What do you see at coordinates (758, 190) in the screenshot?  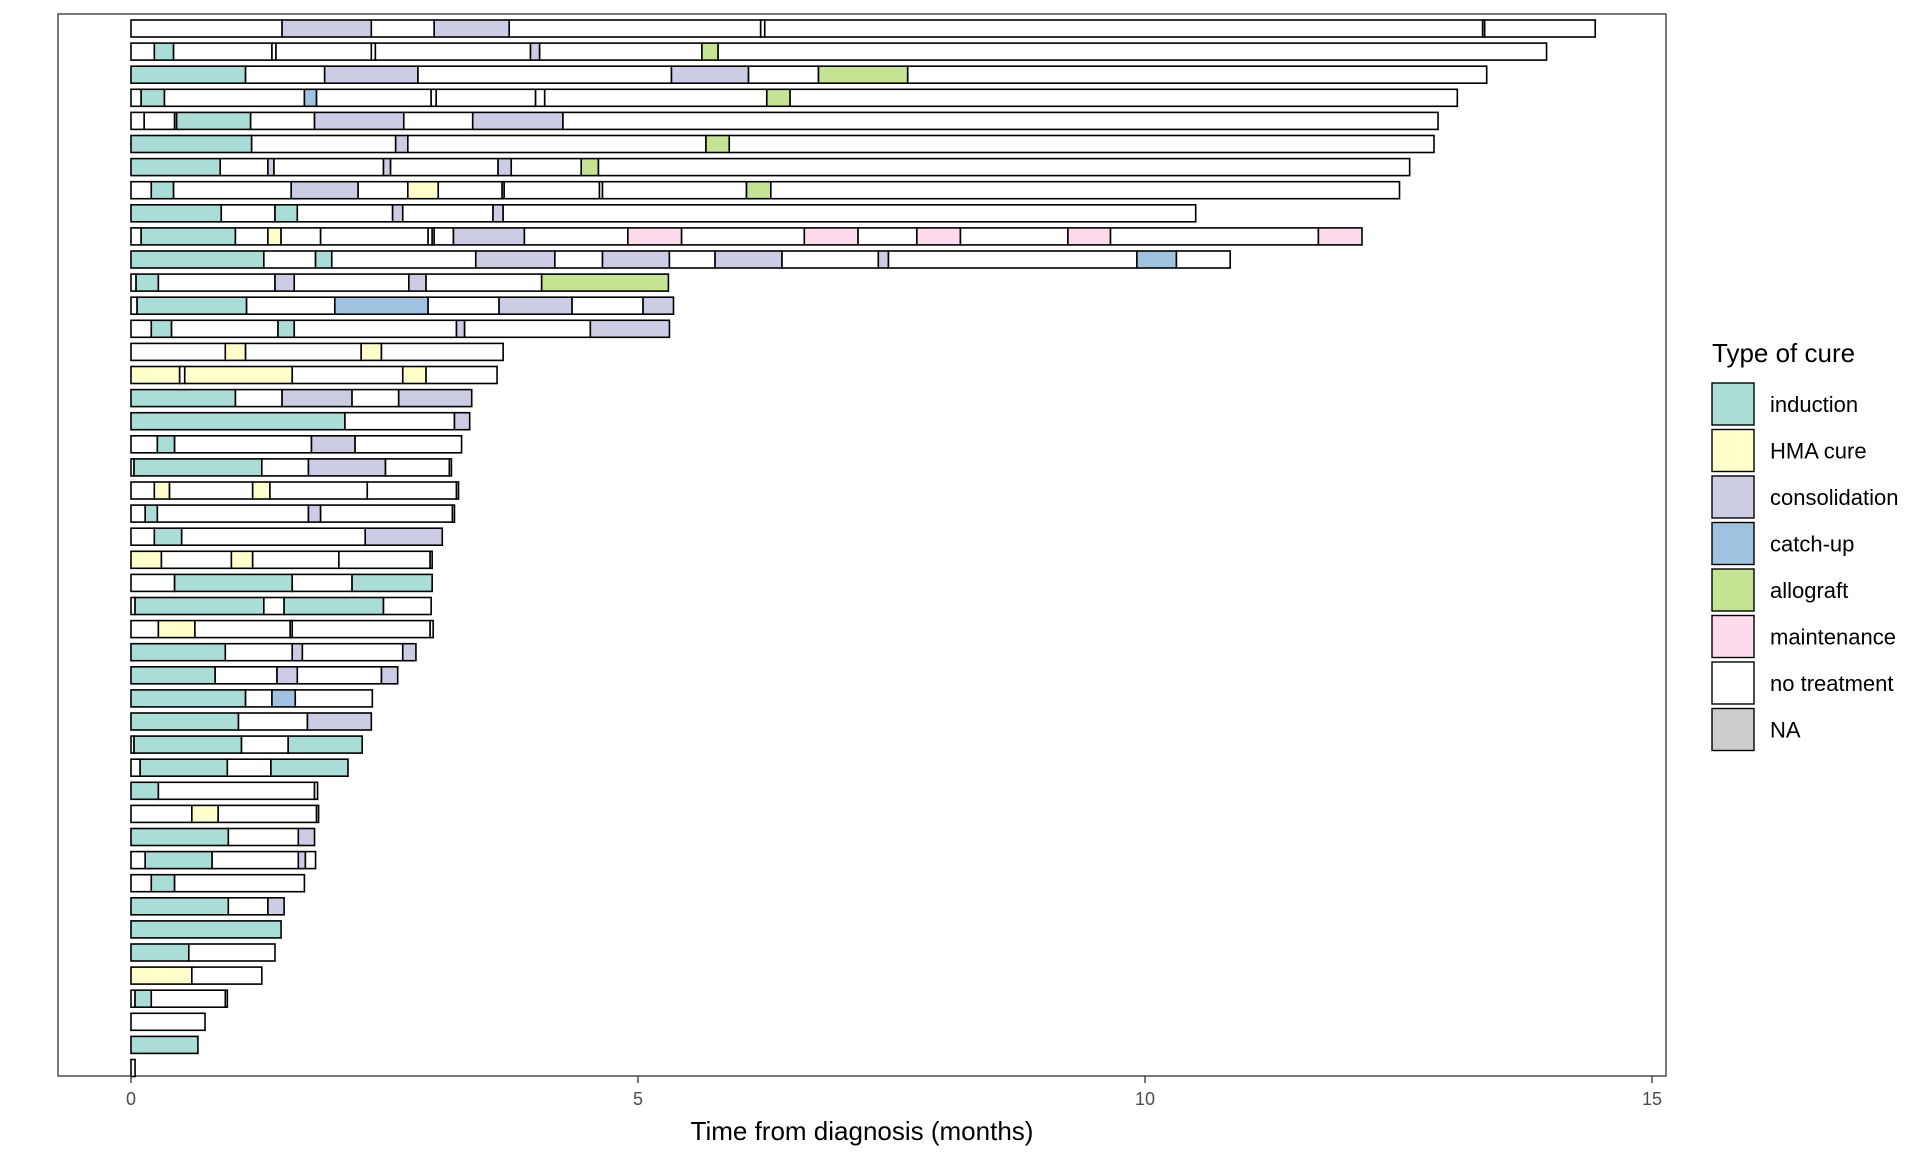 I see `bar-segment-allograft` at bounding box center [758, 190].